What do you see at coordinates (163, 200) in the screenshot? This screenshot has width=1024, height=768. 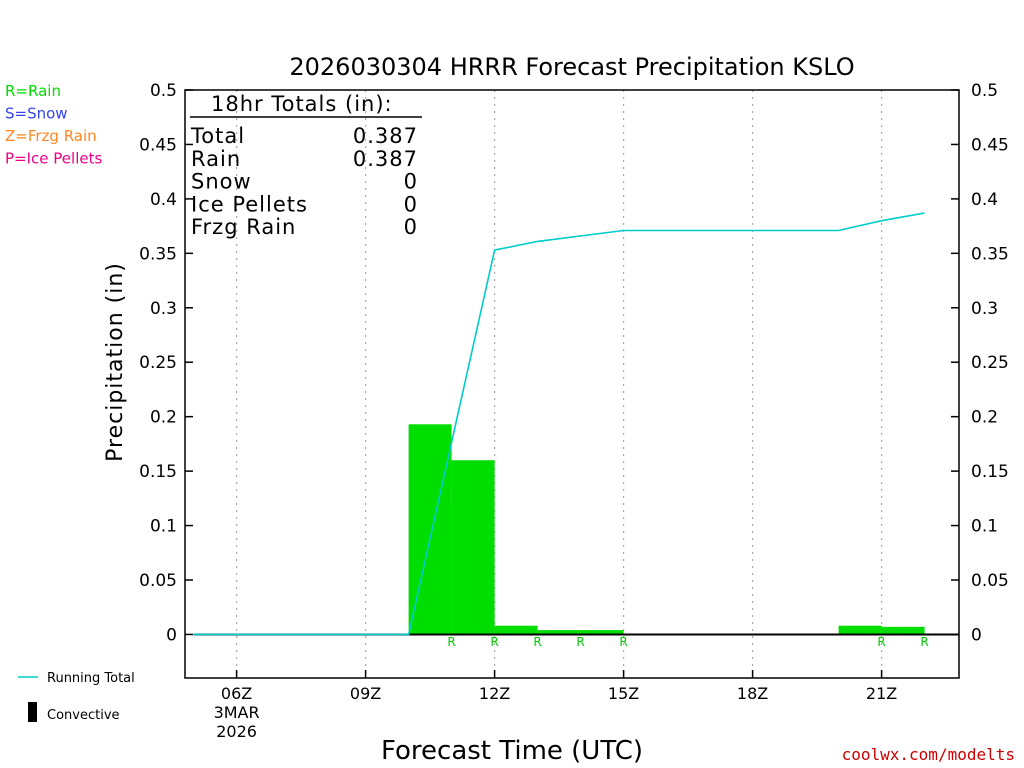 I see `y-tick-label-left: 0.4` at bounding box center [163, 200].